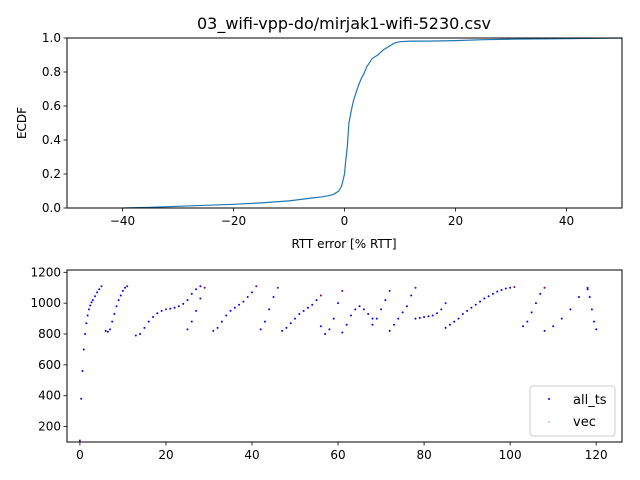 The image size is (640, 480). Describe the element at coordinates (51, 174) in the screenshot. I see `y-tick-label: 0.2` at that location.